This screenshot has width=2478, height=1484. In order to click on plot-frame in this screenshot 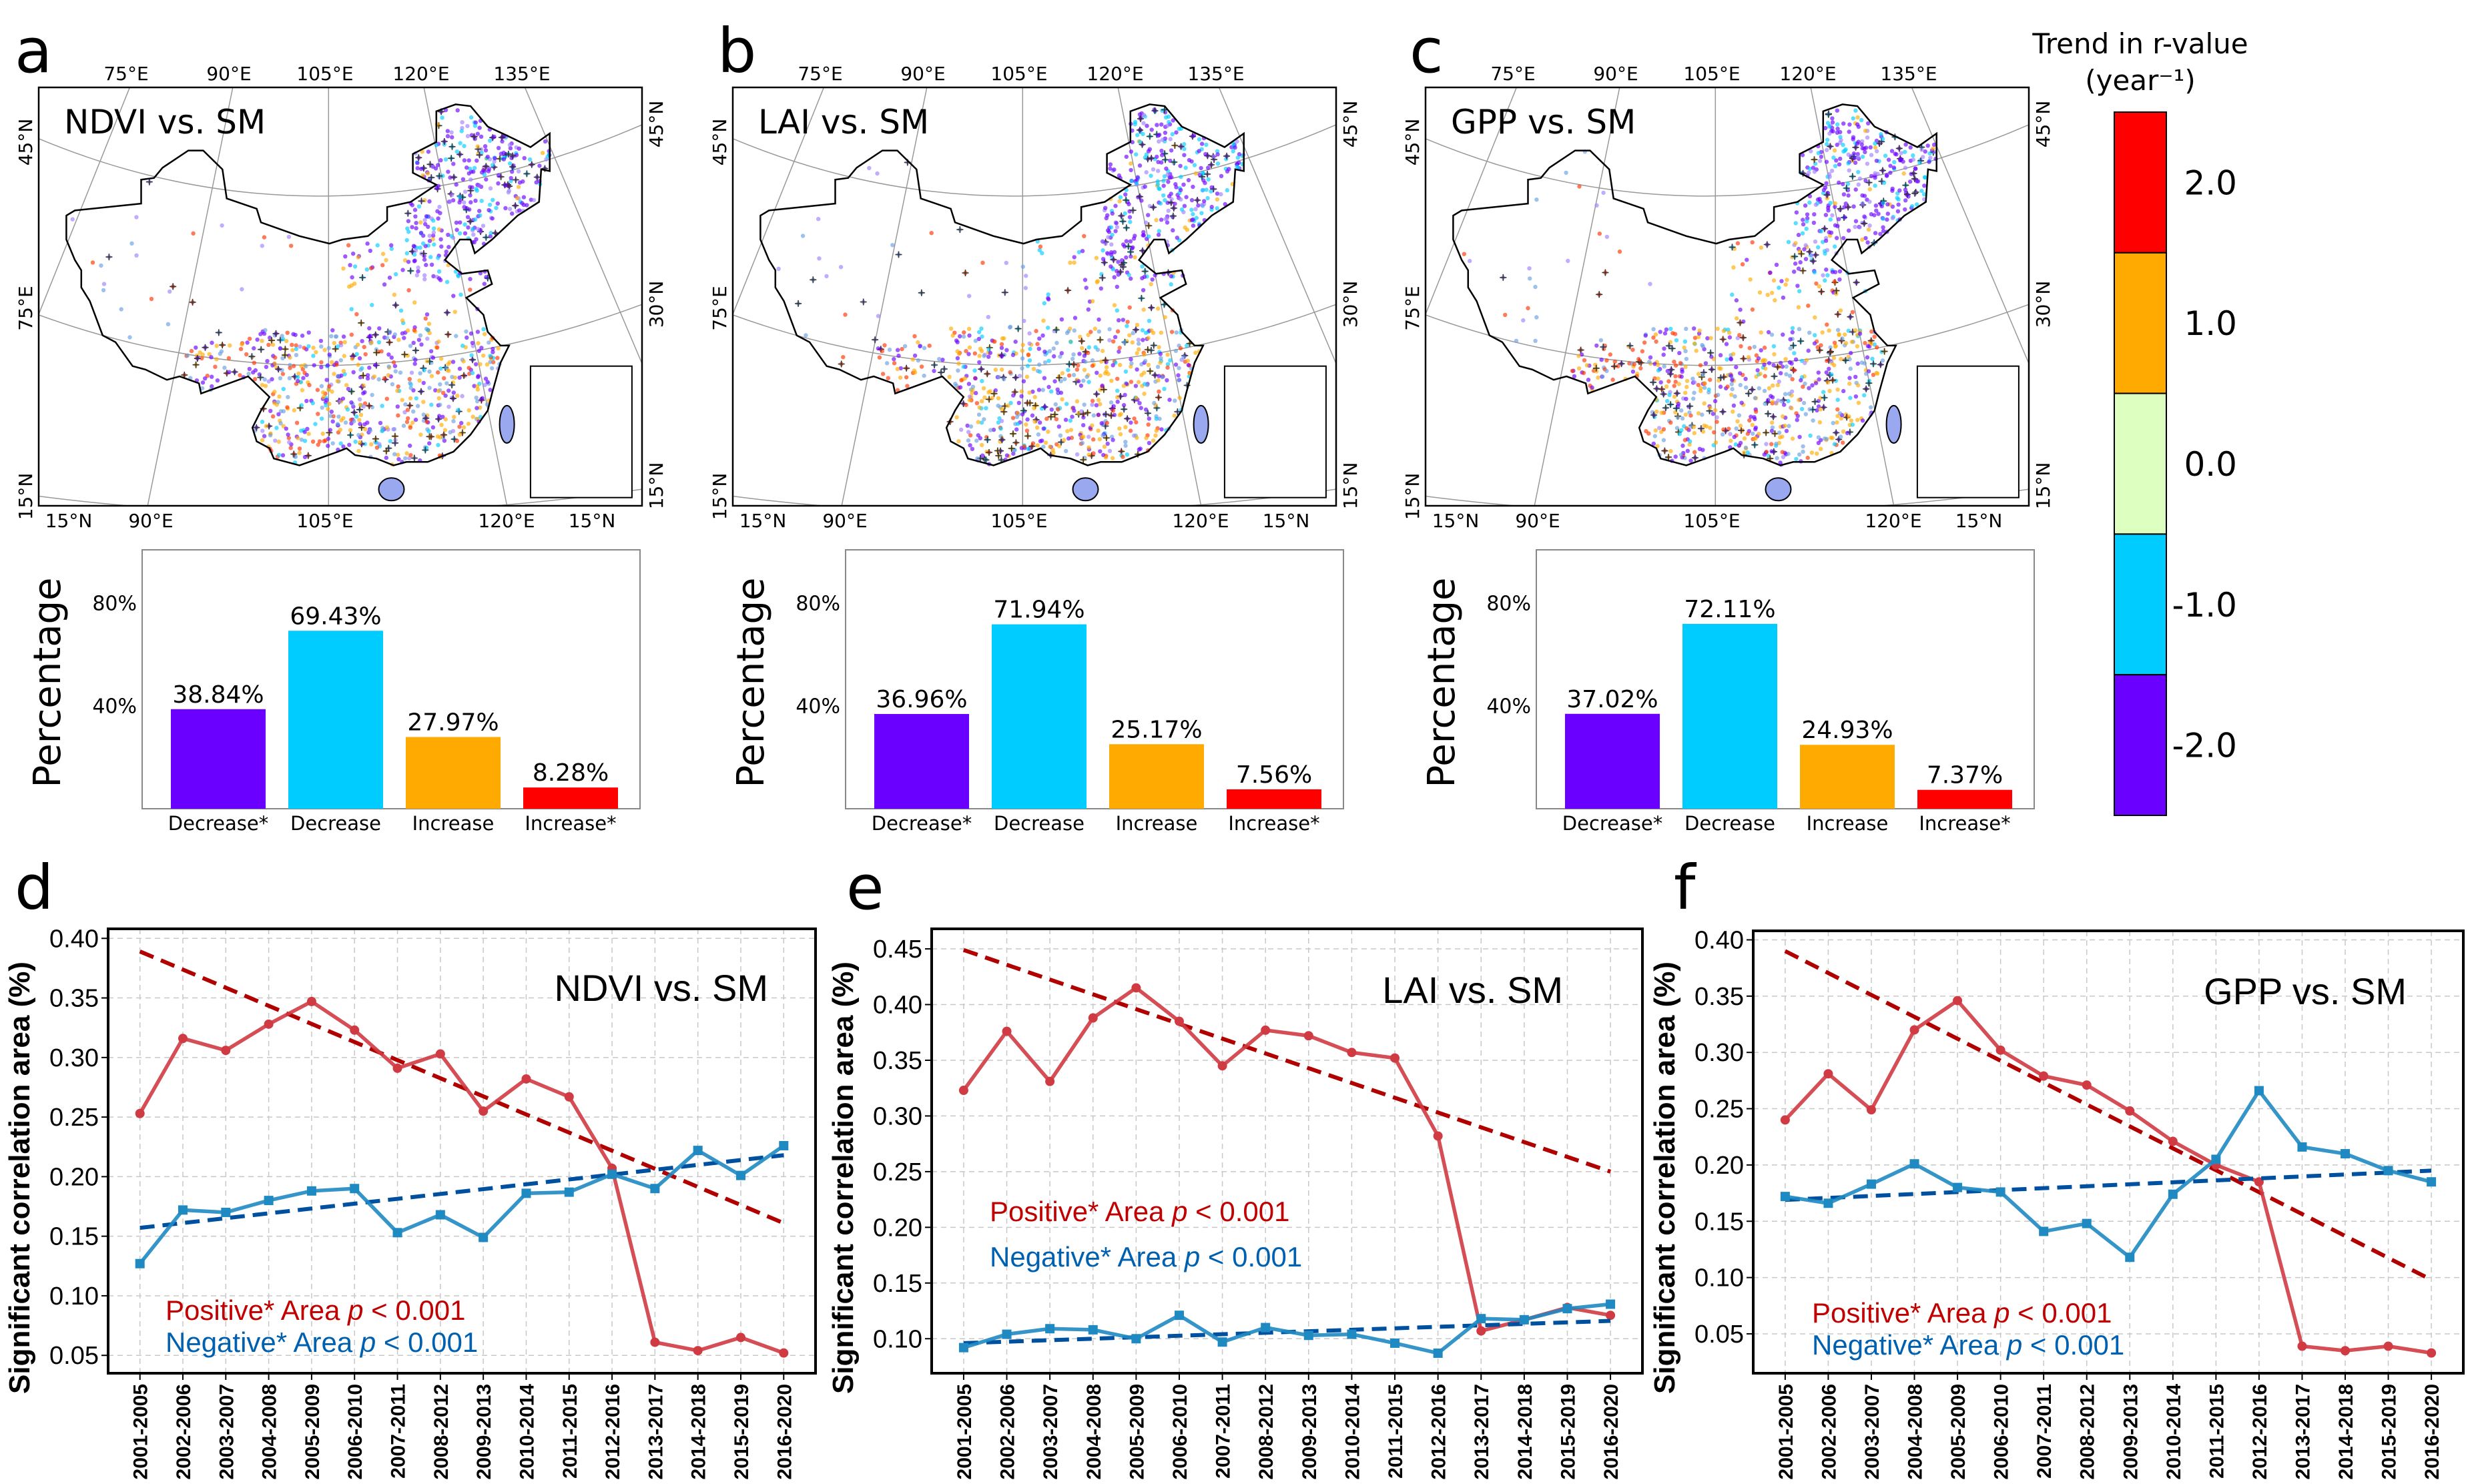, I will do `click(462, 1151)`.